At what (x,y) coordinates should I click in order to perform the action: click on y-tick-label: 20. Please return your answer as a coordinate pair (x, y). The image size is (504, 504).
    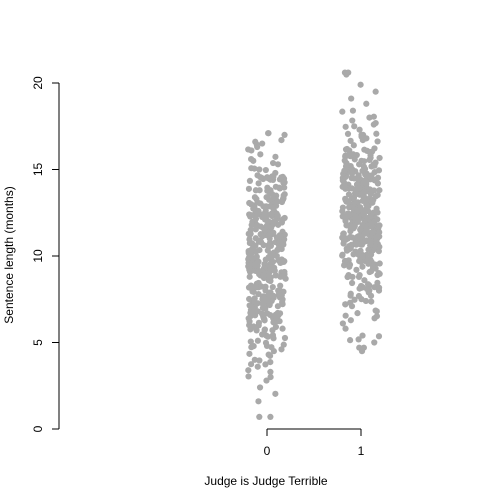
    Looking at the image, I should click on (38, 83).